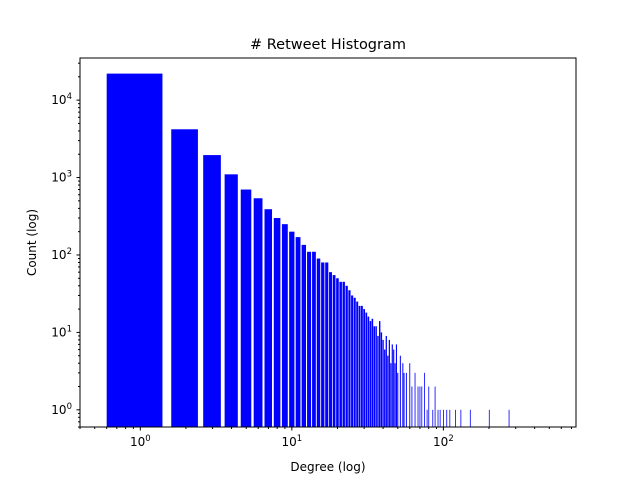 This screenshot has height=480, width=640. Describe the element at coordinates (61, 254) in the screenshot. I see `y-tick-label: 102` at that location.